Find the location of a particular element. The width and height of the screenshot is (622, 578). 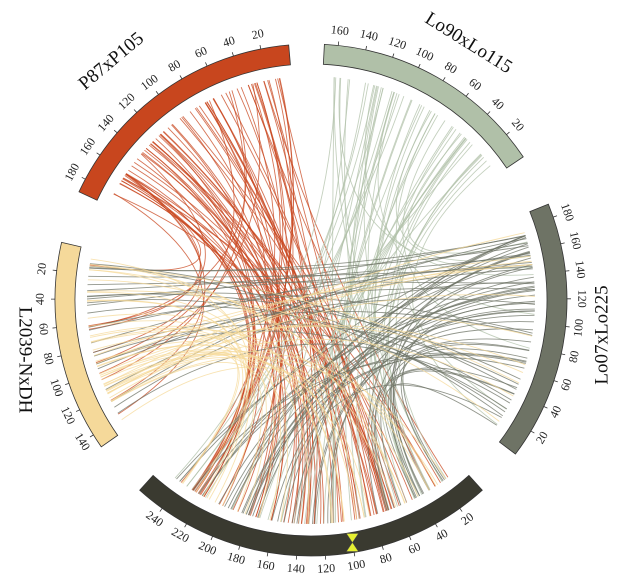

highlight is located at coordinates (352, 542).